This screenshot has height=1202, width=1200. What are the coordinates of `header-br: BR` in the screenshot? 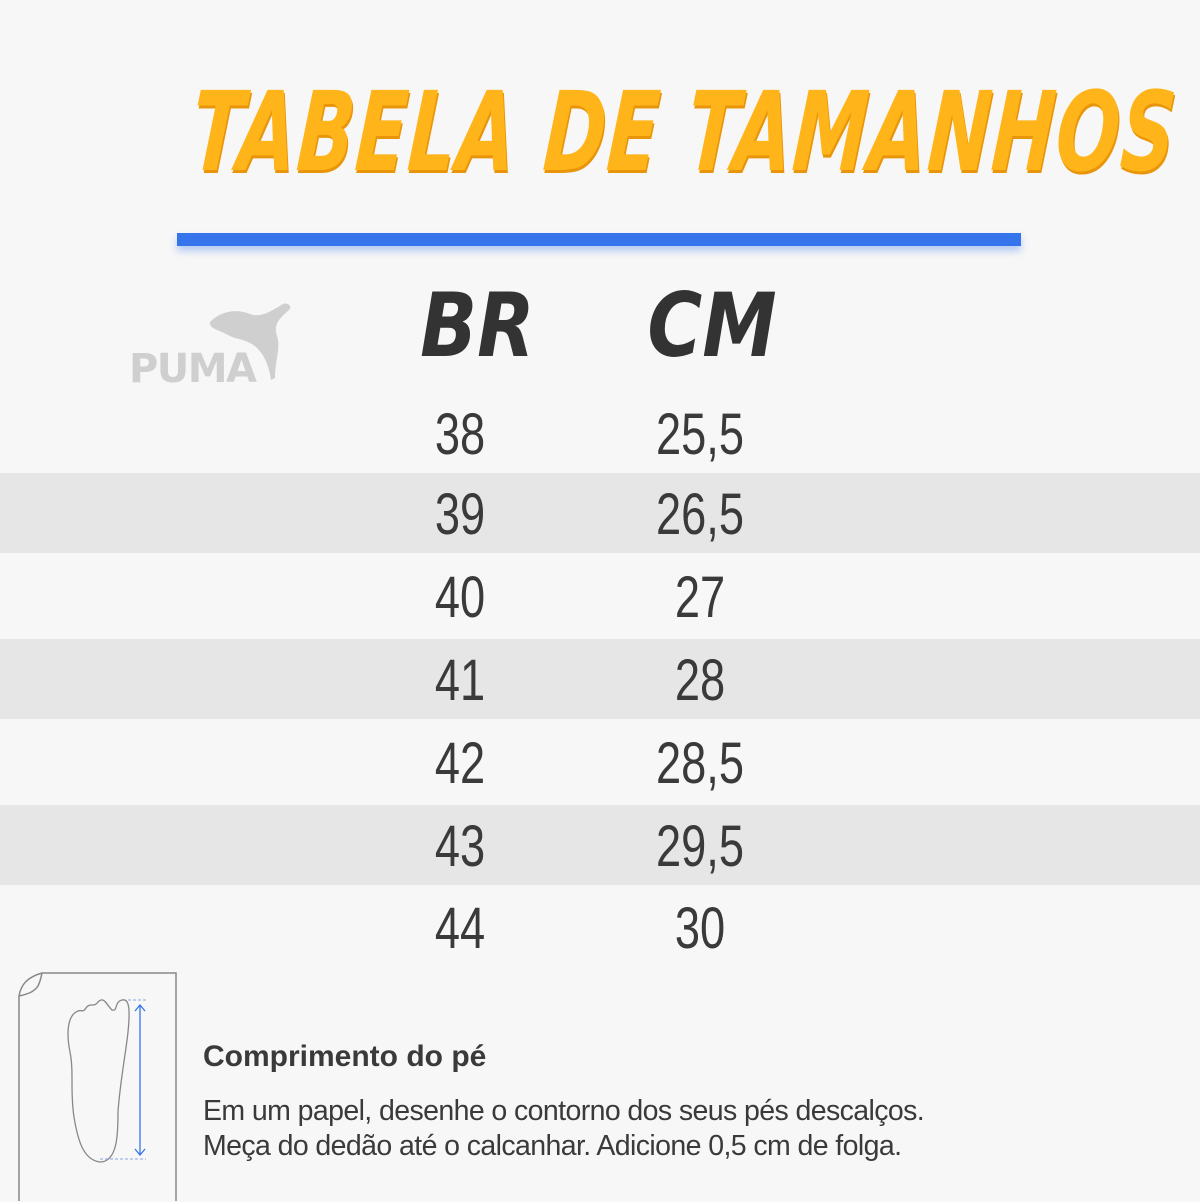 It's located at (477, 325).